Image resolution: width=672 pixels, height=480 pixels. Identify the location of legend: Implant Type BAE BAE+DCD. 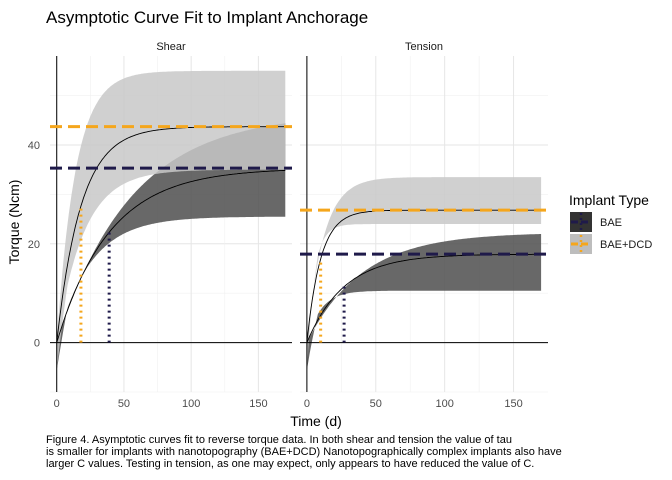
(610, 223).